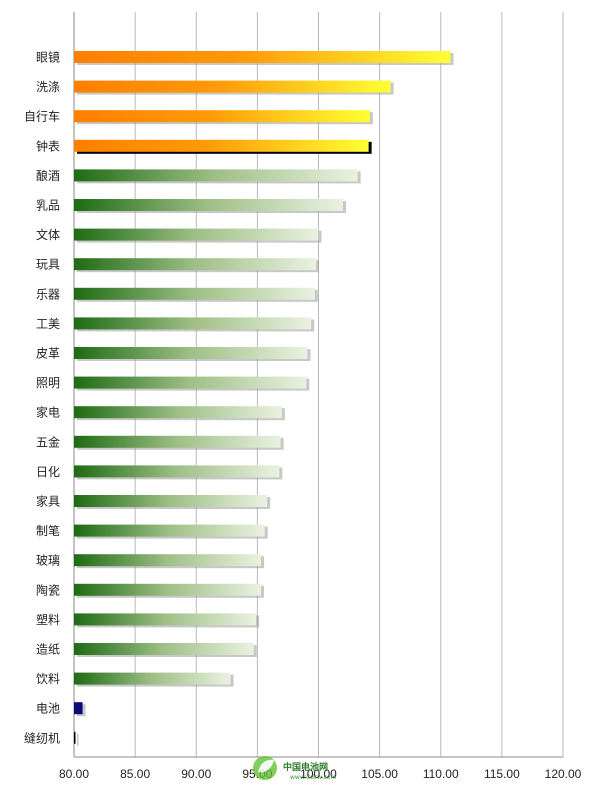 This screenshot has height=792, width=593. I want to click on category-label: 日化, so click(48, 472).